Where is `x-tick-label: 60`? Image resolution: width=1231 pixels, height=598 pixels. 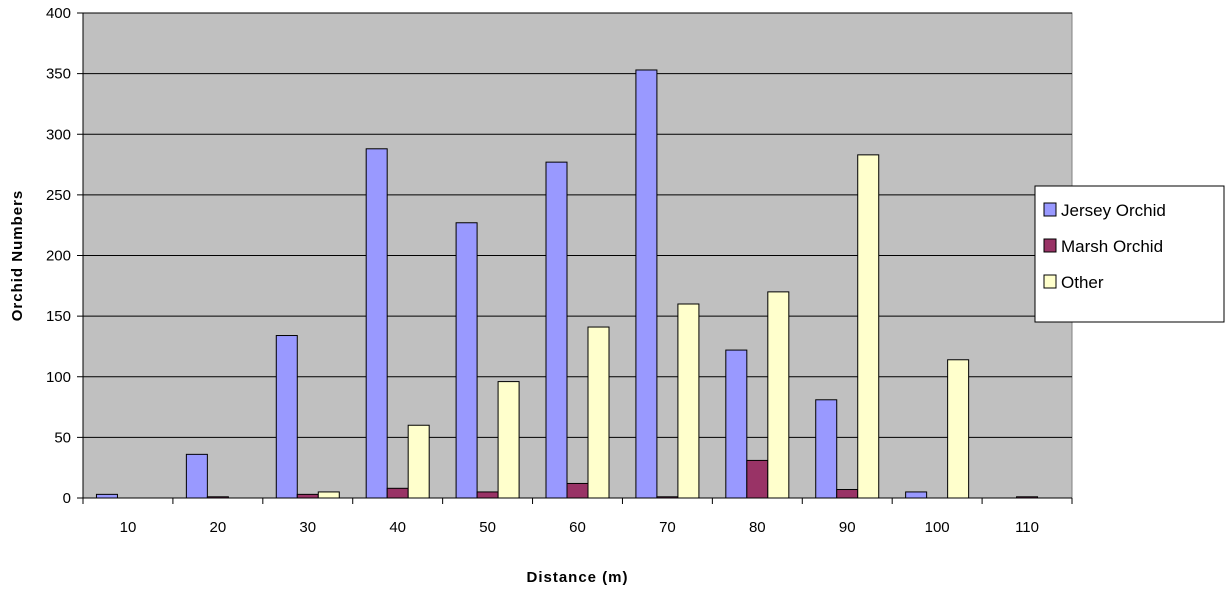
x-tick-label: 60 is located at coordinates (577, 527).